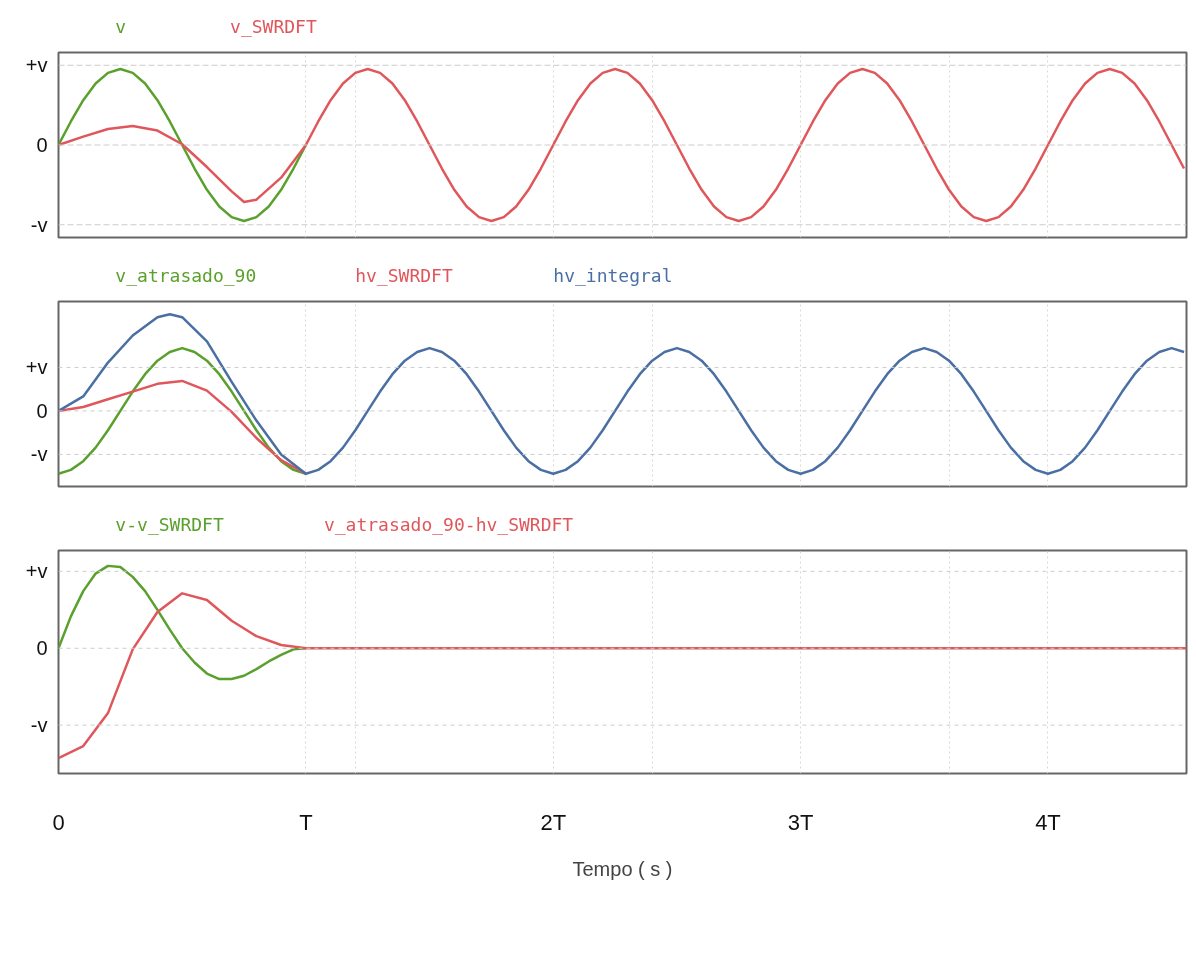 The width and height of the screenshot is (1196, 977). What do you see at coordinates (404, 276) in the screenshot?
I see `text: hv_SWRDFT` at bounding box center [404, 276].